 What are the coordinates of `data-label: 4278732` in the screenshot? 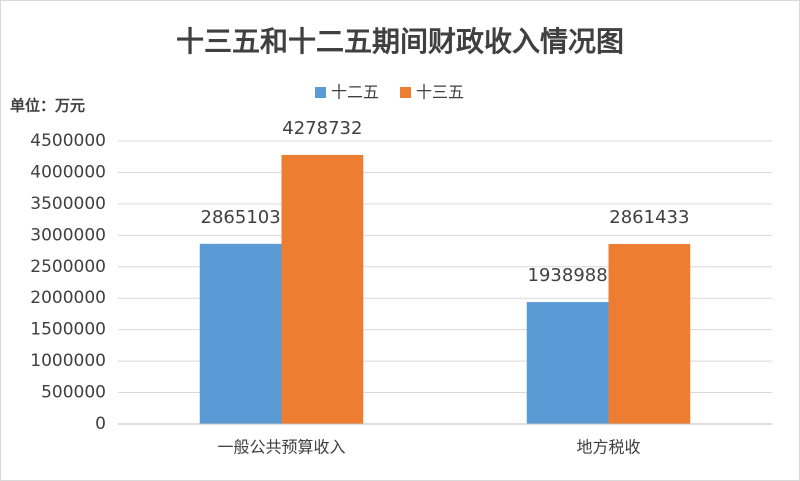 It's located at (322, 128).